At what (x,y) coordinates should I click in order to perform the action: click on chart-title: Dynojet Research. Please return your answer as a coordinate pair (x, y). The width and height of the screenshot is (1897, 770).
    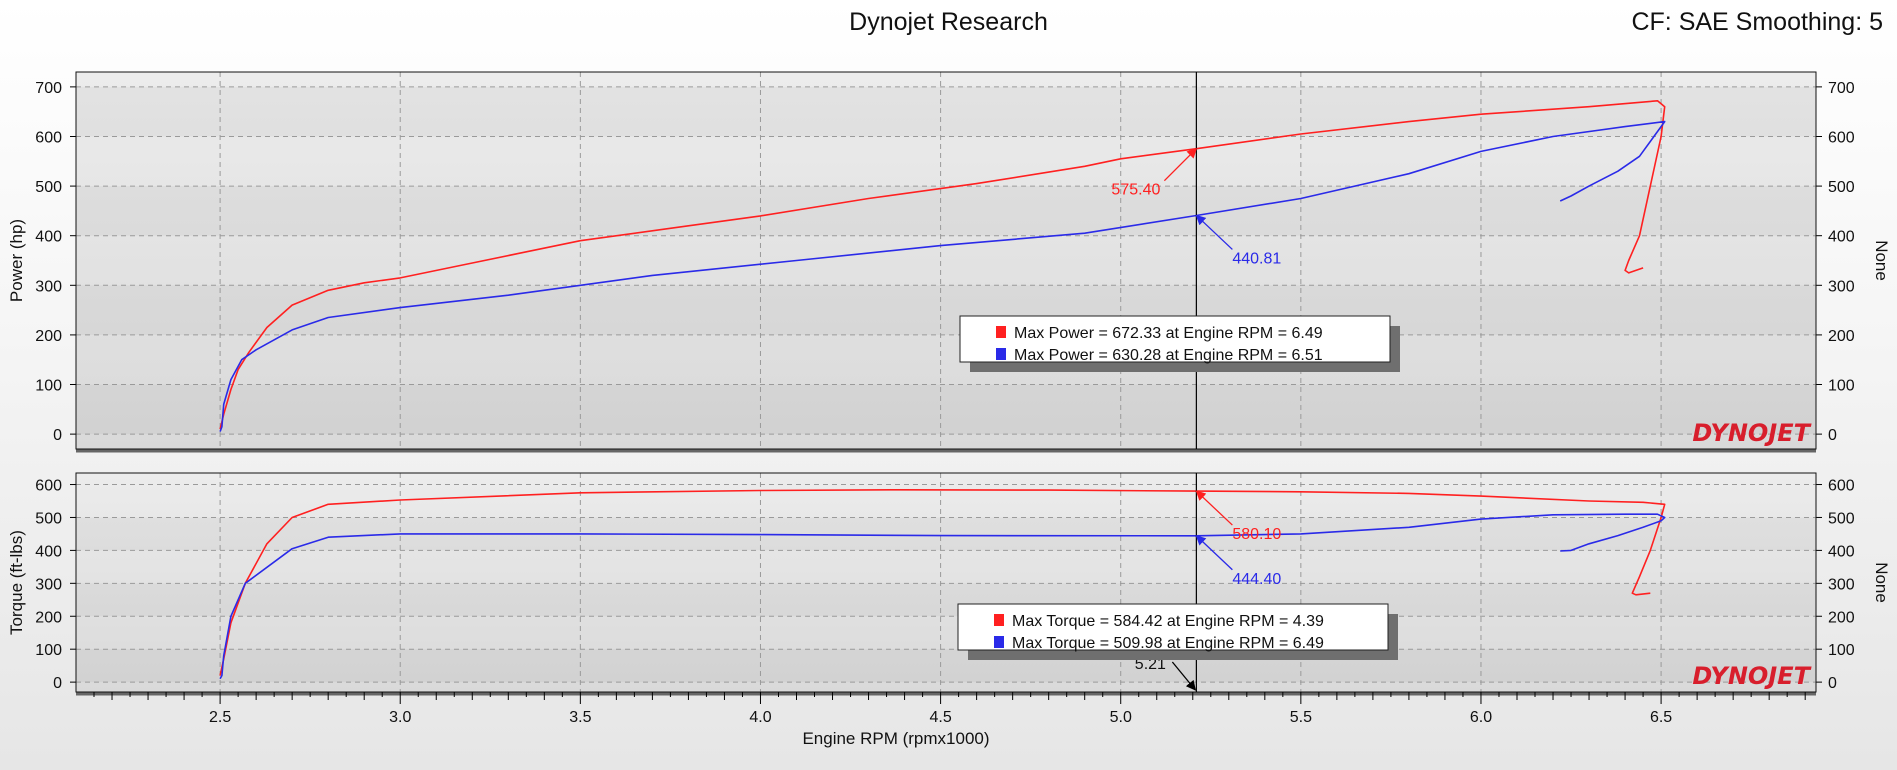
    Looking at the image, I should click on (948, 22).